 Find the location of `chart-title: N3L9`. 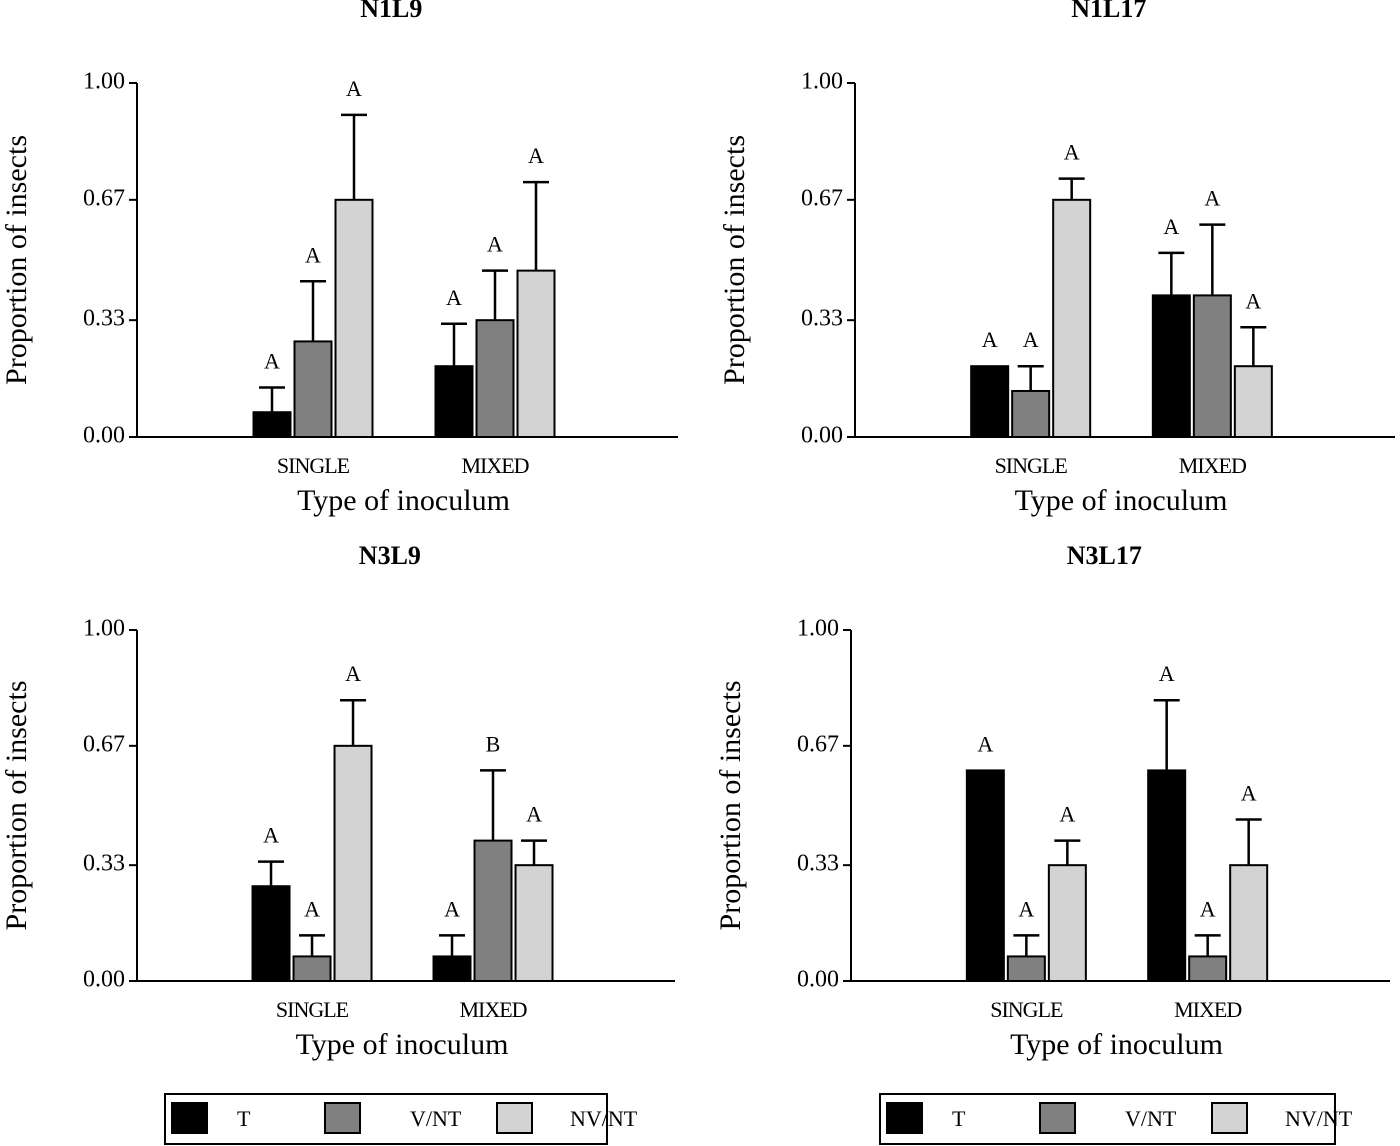

chart-title: N3L9 is located at coordinates (390, 555).